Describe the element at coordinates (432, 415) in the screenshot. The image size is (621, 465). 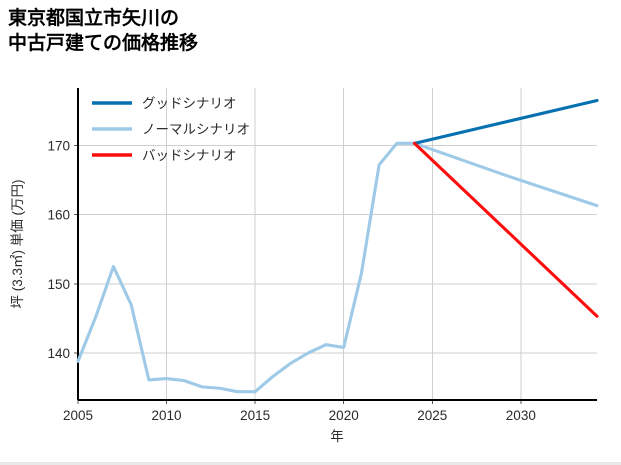
I see `x-tick-label: 2025` at that location.